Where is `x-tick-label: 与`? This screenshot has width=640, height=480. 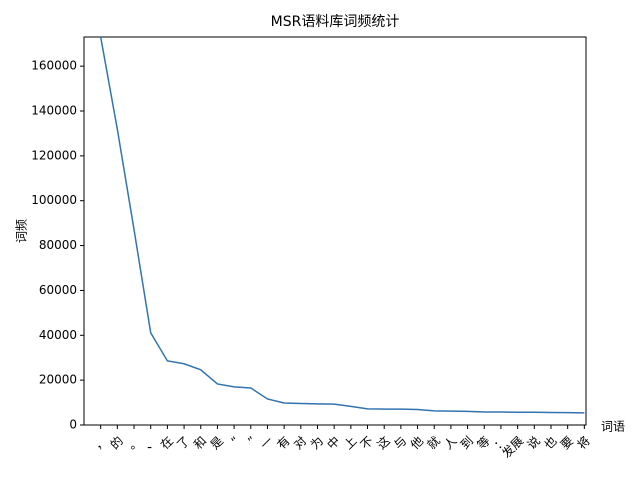 x-tick-label: 与 is located at coordinates (400, 443).